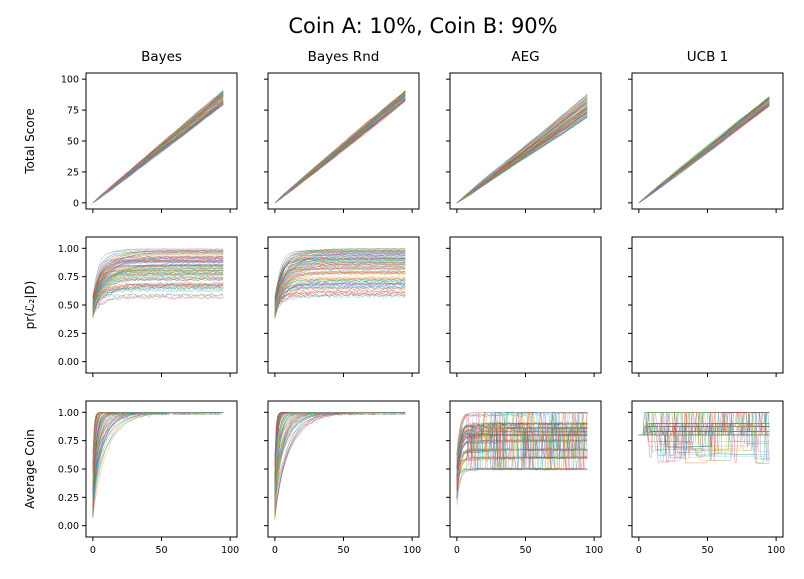  What do you see at coordinates (412, 550) in the screenshot?
I see `x-tick-label: 100` at bounding box center [412, 550].